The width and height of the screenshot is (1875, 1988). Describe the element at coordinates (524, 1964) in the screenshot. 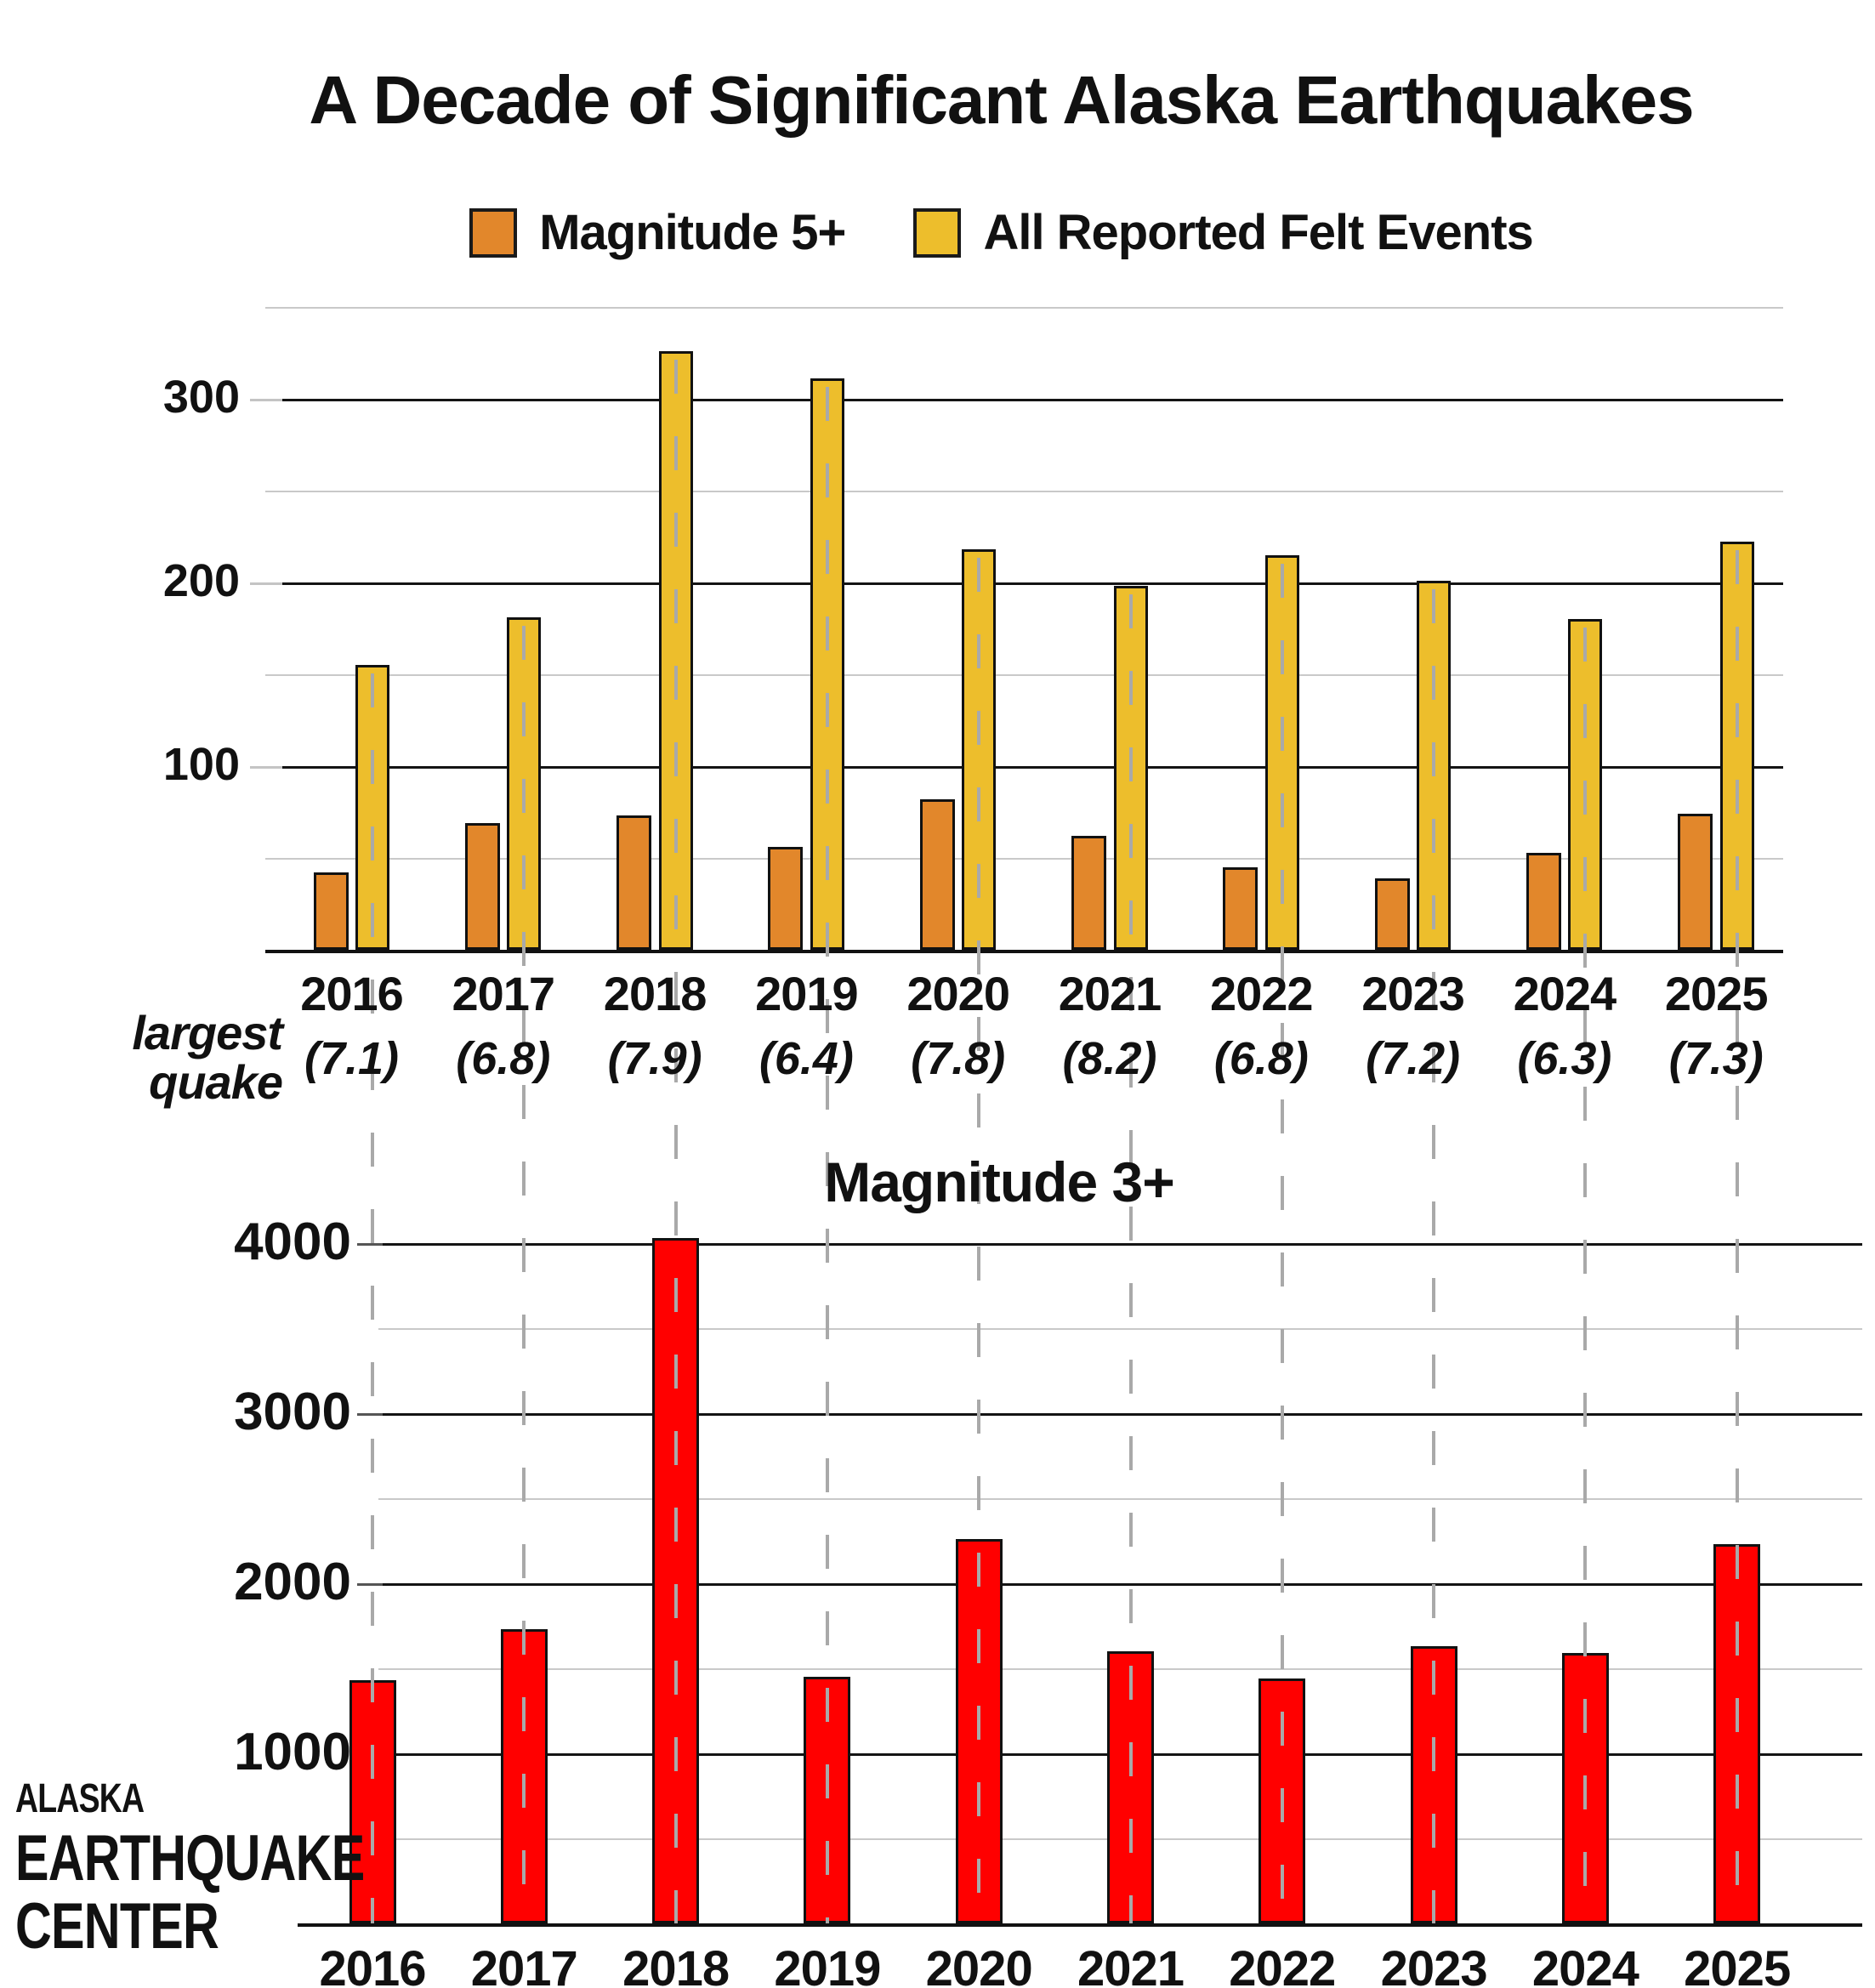

I see `bottom-year-label: 2017` at that location.